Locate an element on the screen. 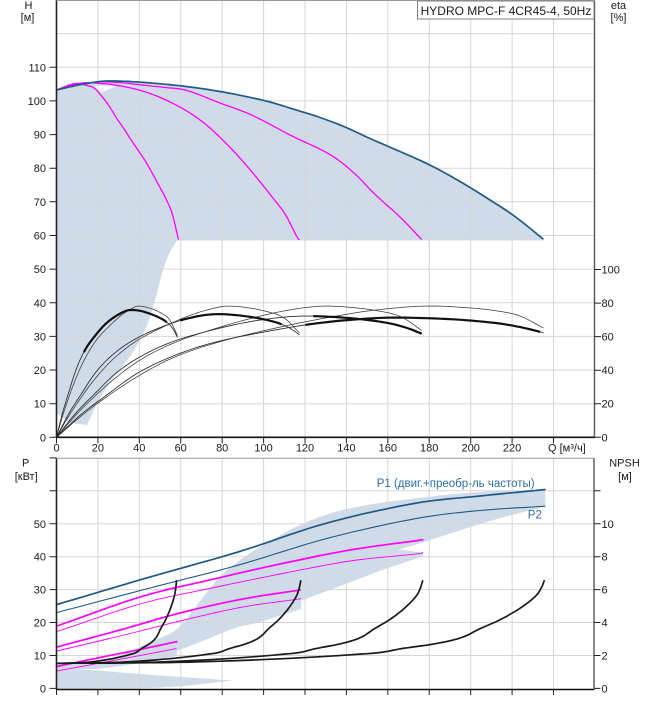 Image resolution: width=658 pixels, height=705 pixels. svg-text: [кВт] is located at coordinates (26, 477).